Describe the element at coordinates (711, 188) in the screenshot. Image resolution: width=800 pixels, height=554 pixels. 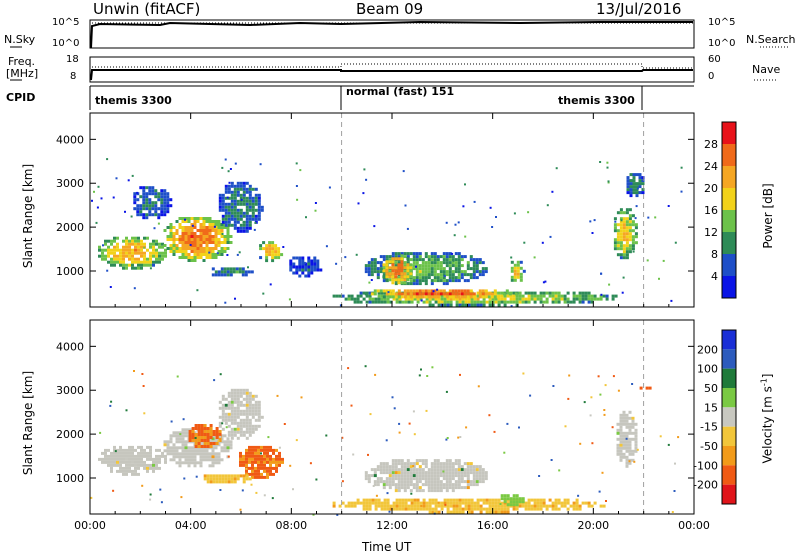
I see `power-colorbar-tick: 20` at that location.